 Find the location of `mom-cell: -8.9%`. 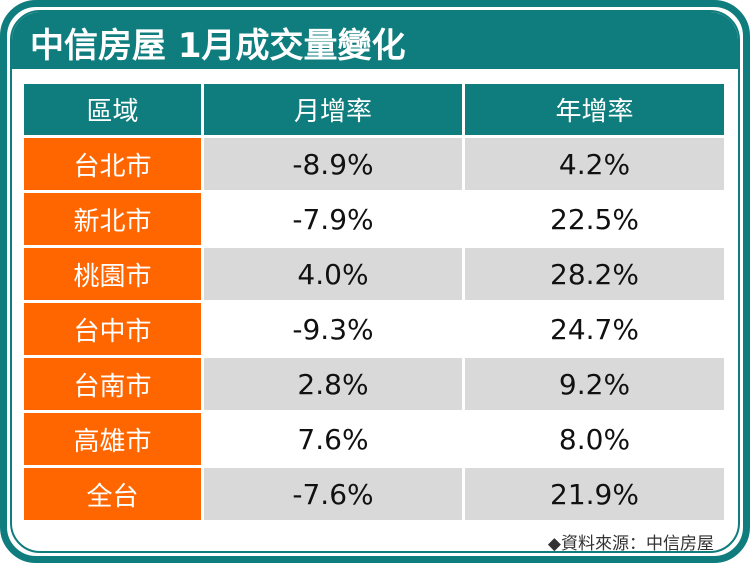

mom-cell: -8.9% is located at coordinates (333, 164).